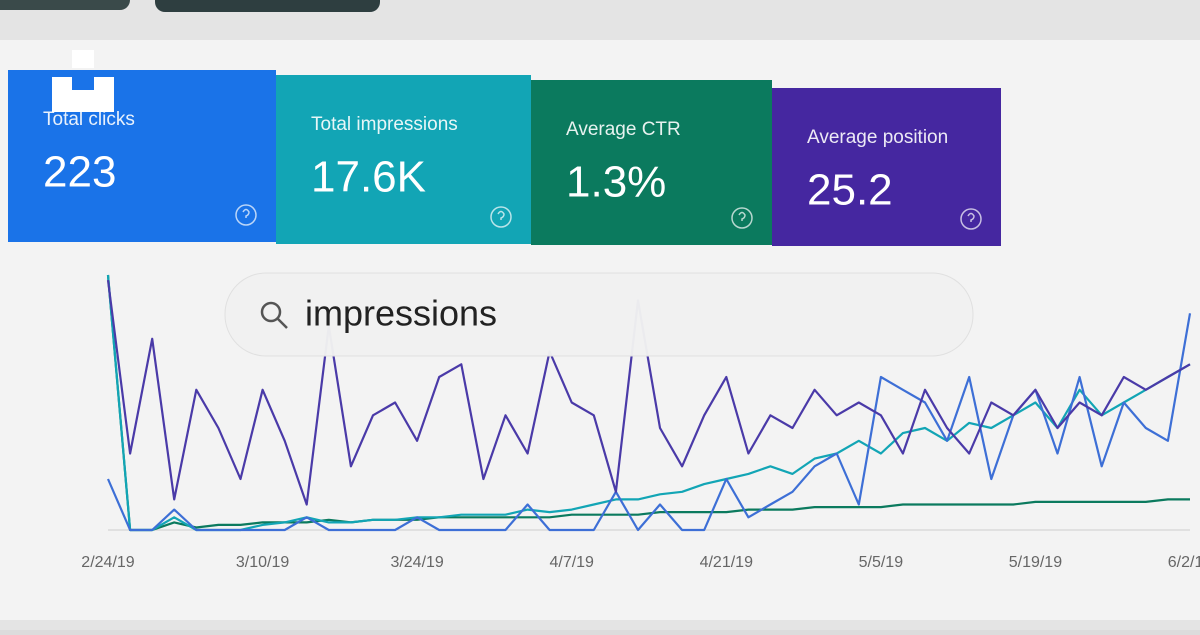 Image resolution: width=1200 pixels, height=635 pixels. What do you see at coordinates (877, 137) in the screenshot?
I see `card-label: Average position` at bounding box center [877, 137].